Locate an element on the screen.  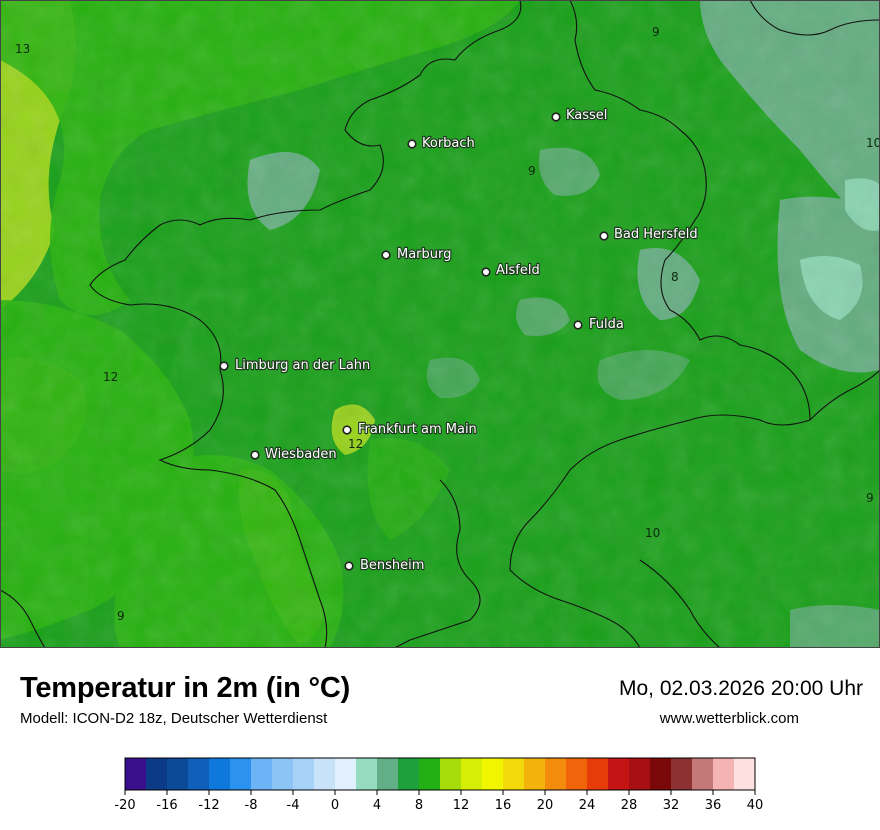
forecast-datetime: Mo, 02.03.2026 20:00 Uhr is located at coordinates (740, 688).